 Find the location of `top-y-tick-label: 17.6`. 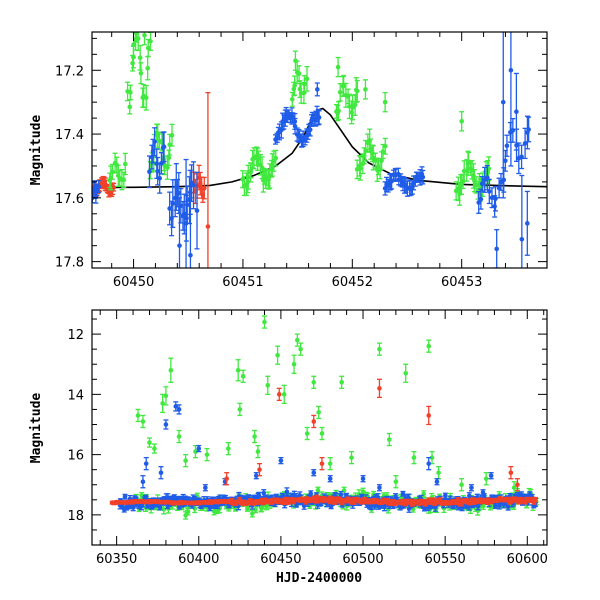

top-y-tick-label: 17.6 is located at coordinates (69, 199).